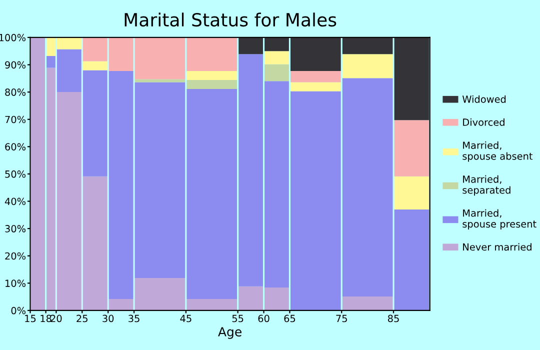 The height and width of the screenshot is (350, 540). What do you see at coordinates (15, 92) in the screenshot?
I see `y-tick-label: 80%` at bounding box center [15, 92].